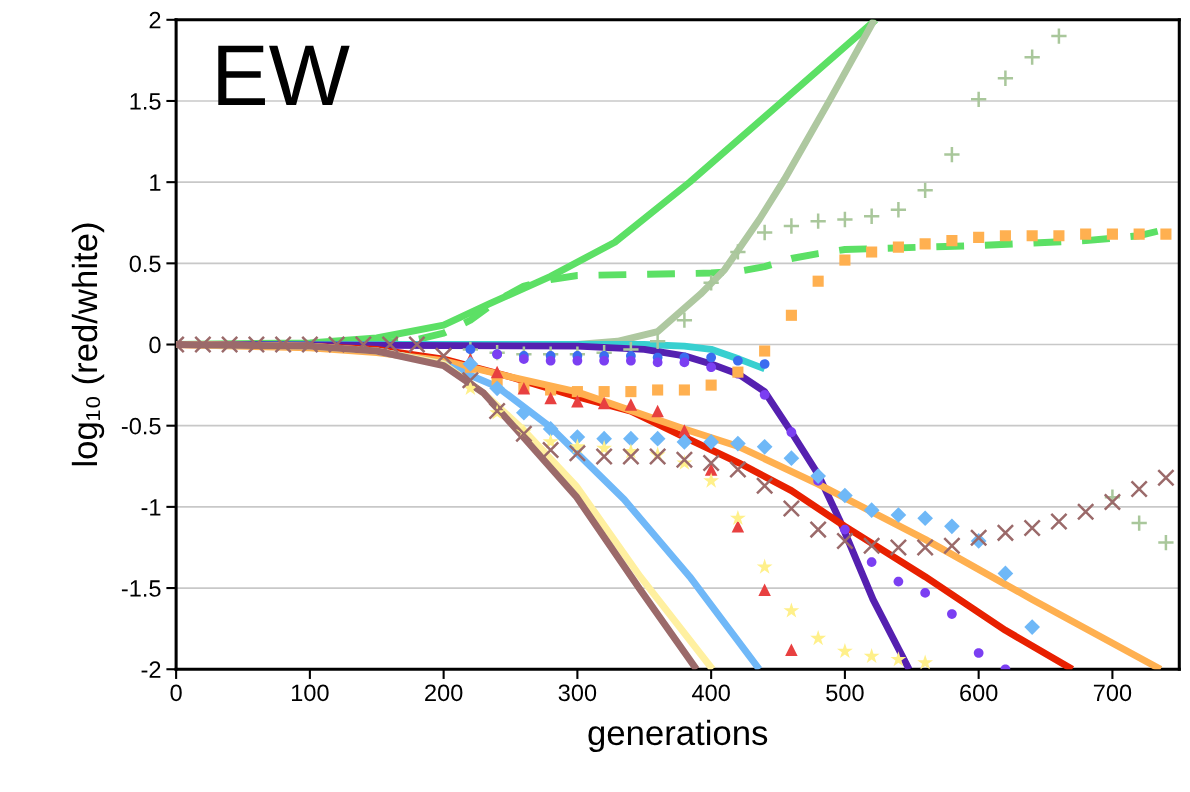 The image size is (1190, 792). What do you see at coordinates (155, 20) in the screenshot?
I see `y-tick-label: 2` at bounding box center [155, 20].